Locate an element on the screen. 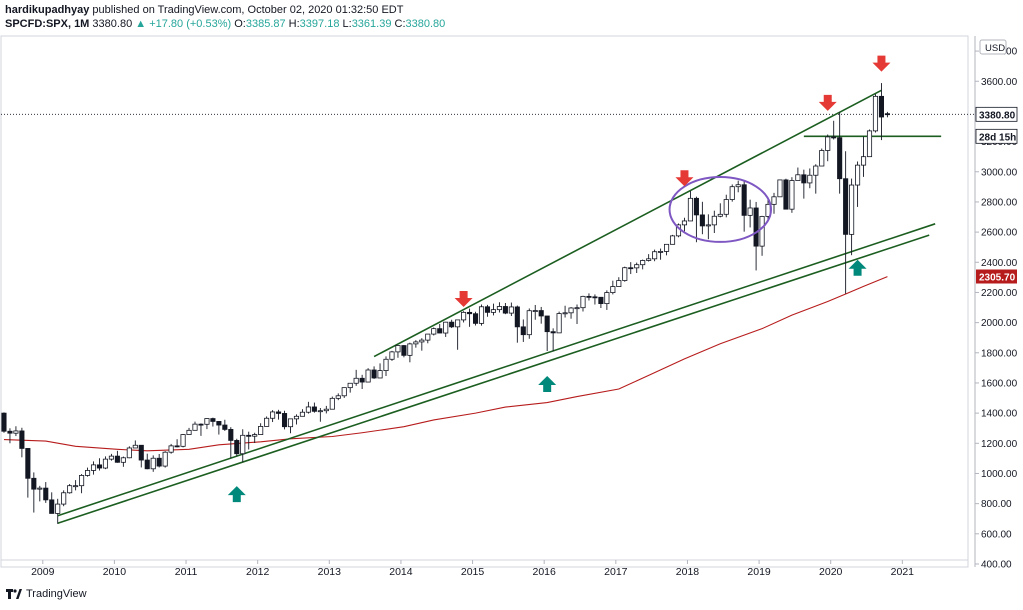 Image resolution: width=1023 pixels, height=610 pixels. y-tick-label: 2400.00 is located at coordinates (999, 263).